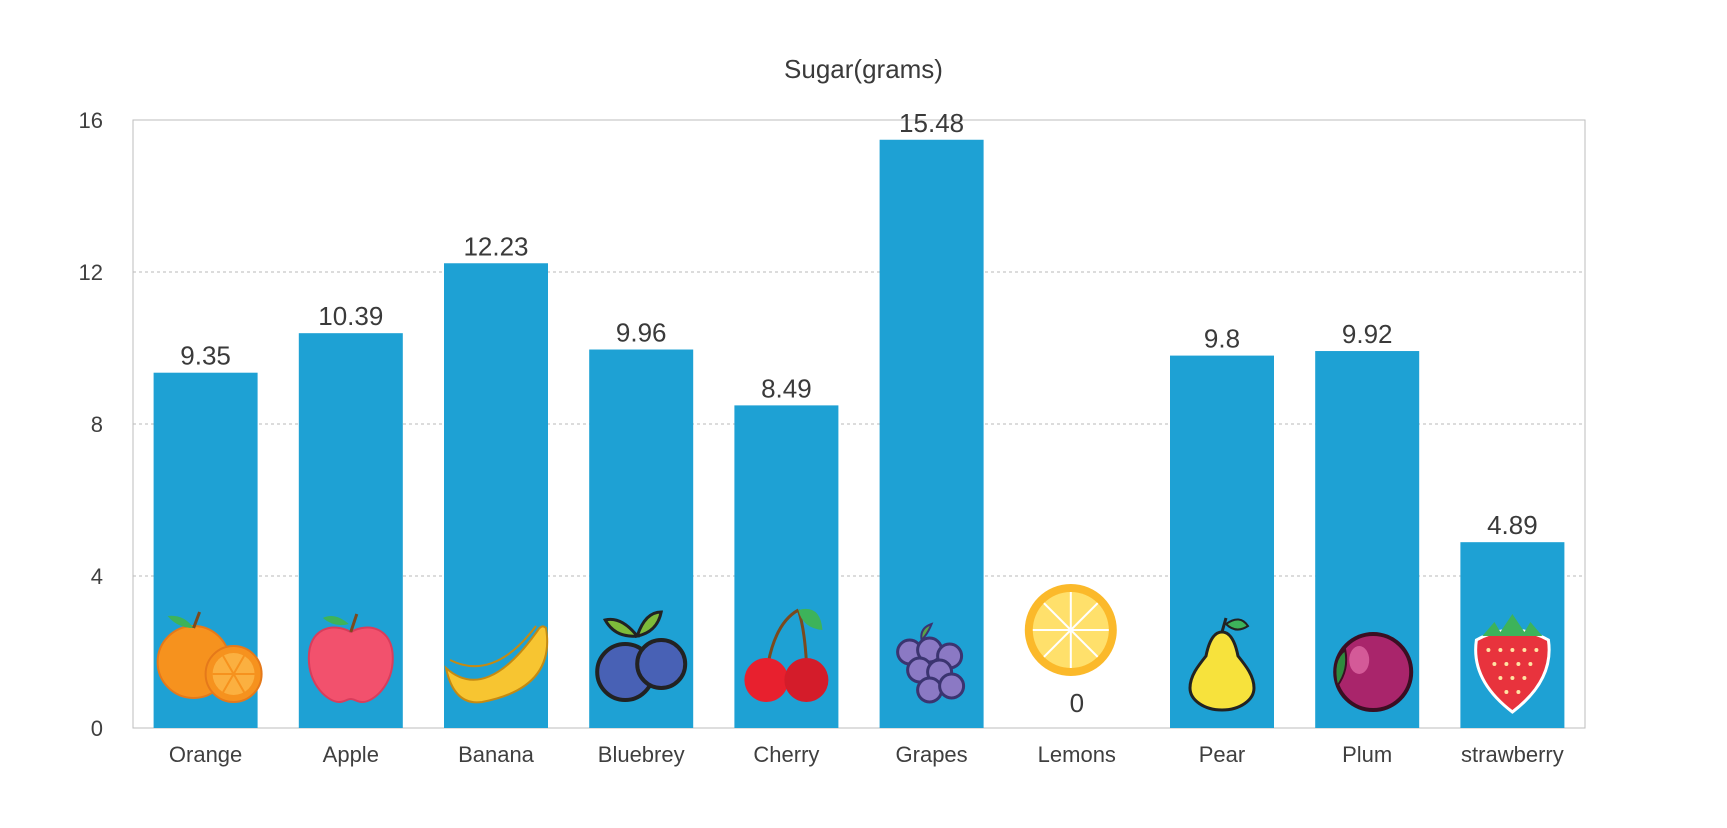  What do you see at coordinates (641, 333) in the screenshot?
I see `bar-value-label: 9.96` at bounding box center [641, 333].